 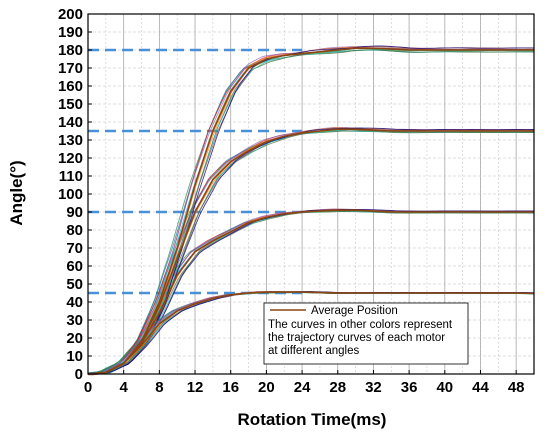 I want to click on y-tick-label: 70, so click(x=74, y=248).